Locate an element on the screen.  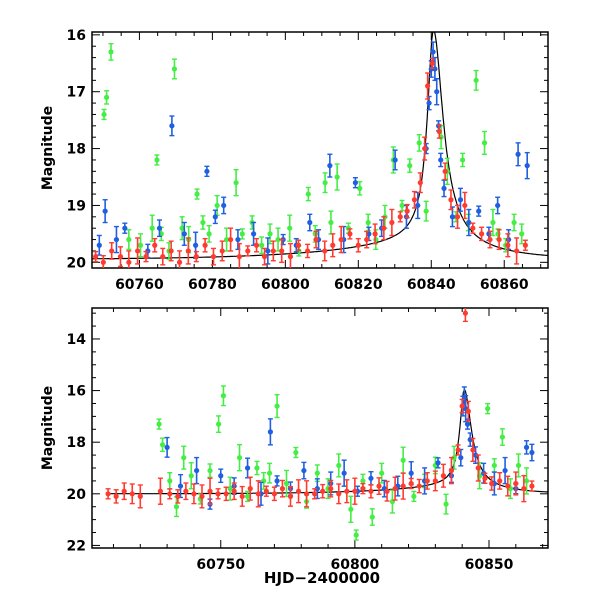
bottom-model-curve is located at coordinates (328, 441).